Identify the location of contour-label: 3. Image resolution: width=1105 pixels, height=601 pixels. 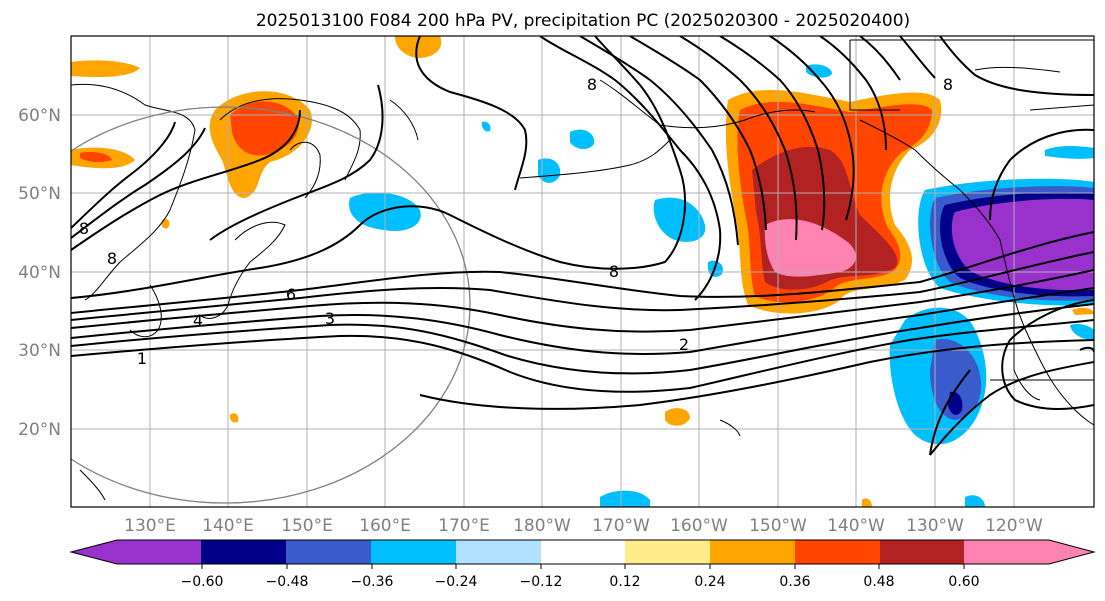
(330, 318).